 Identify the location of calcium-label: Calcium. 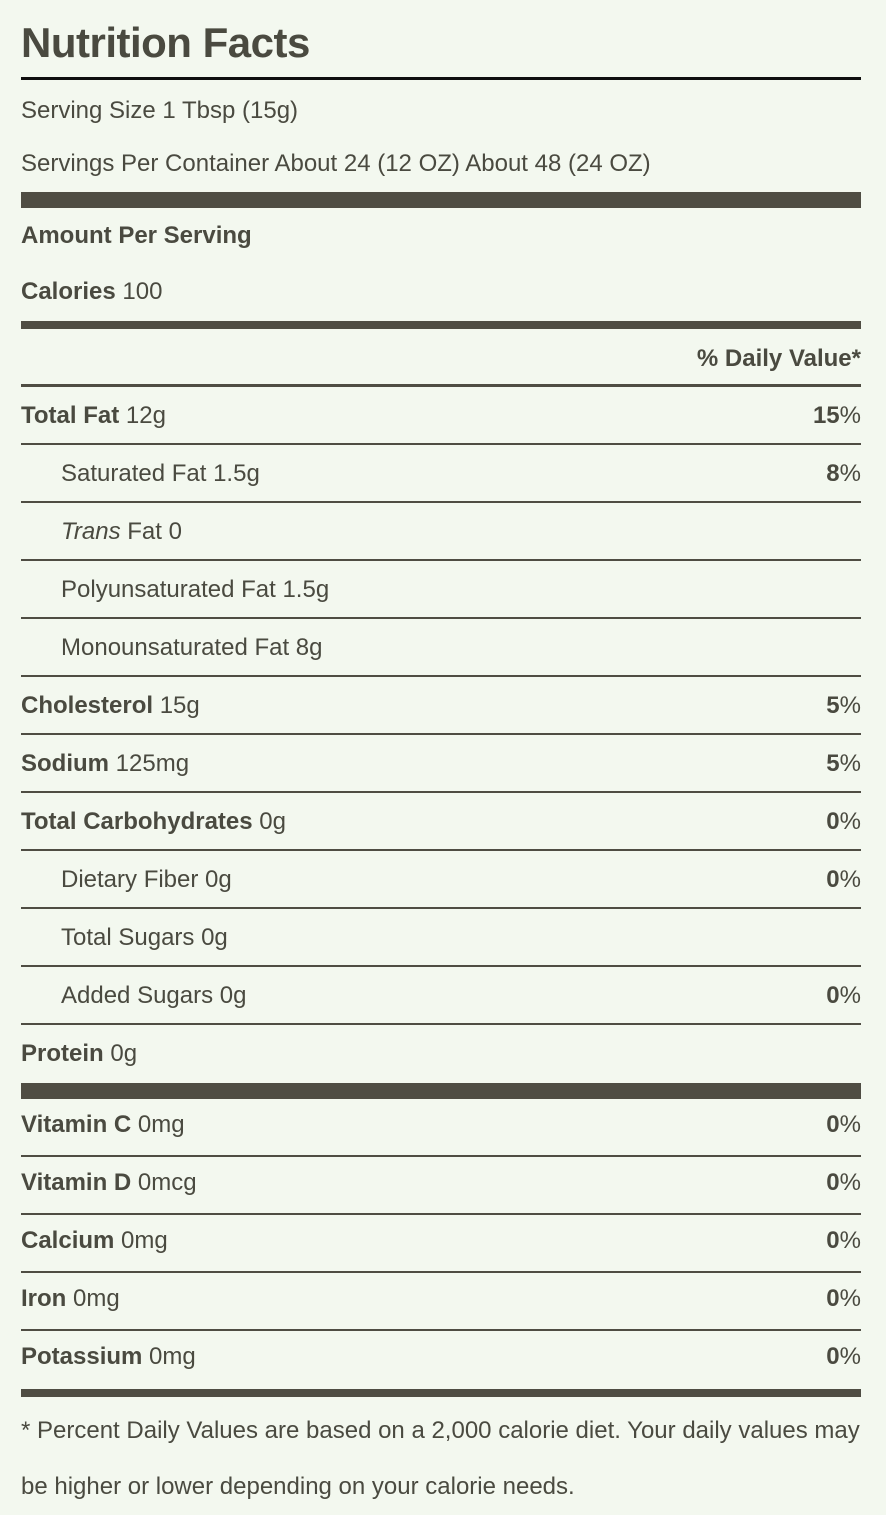
(68, 1240).